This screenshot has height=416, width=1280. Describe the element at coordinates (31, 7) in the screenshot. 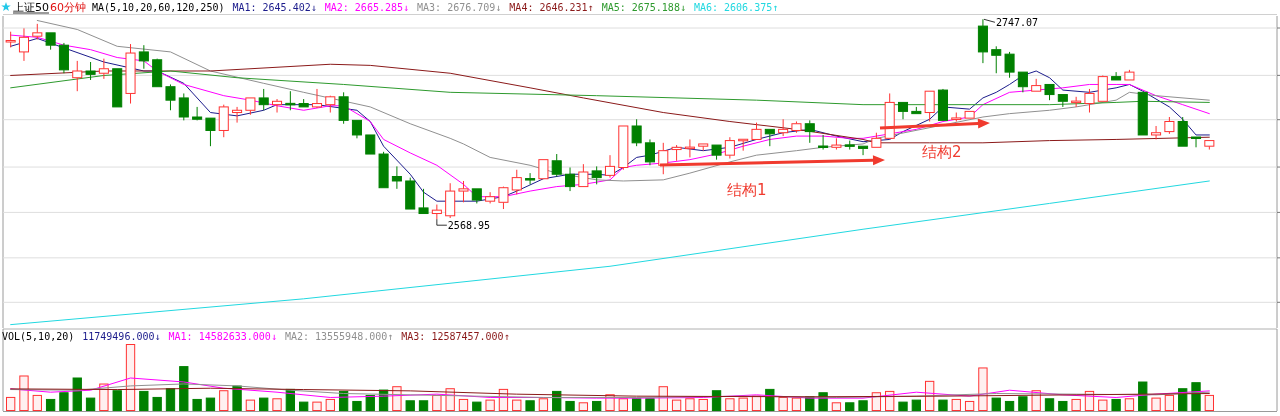

I see `chart-title: 上证50` at that location.